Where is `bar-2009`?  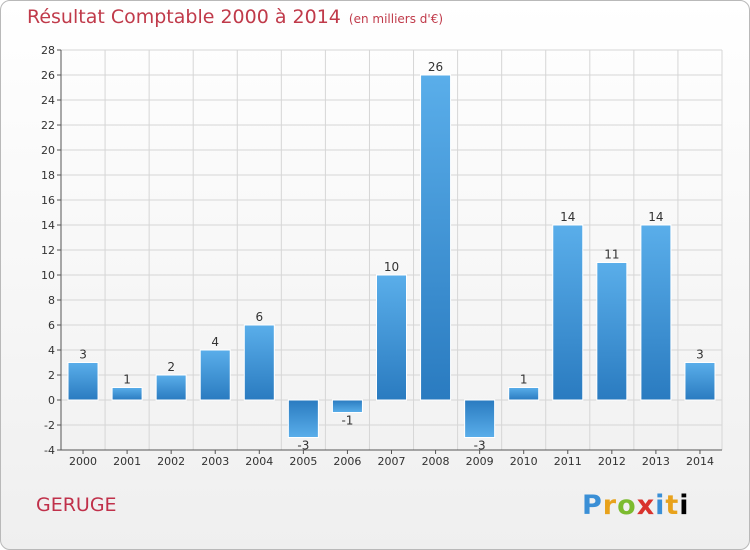 bar-2009 is located at coordinates (480, 418).